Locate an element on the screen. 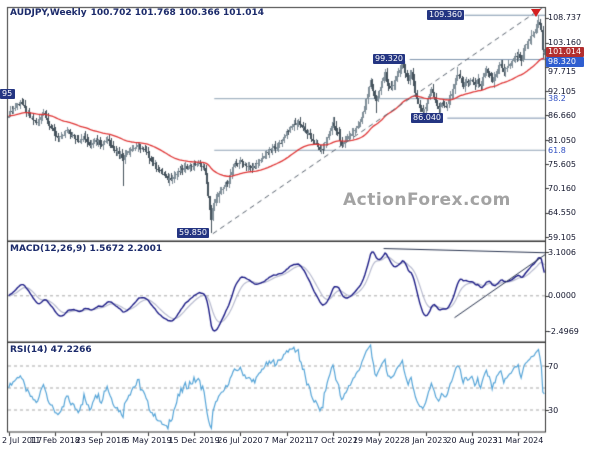  price-axis-label: 92.105 is located at coordinates (562, 91).